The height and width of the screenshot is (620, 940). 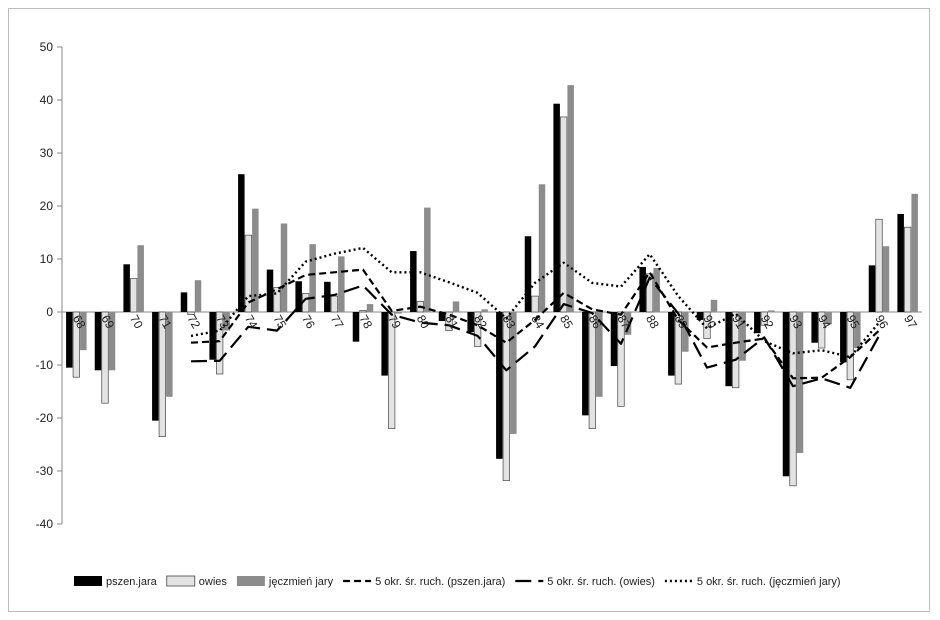 I want to click on category-label-72: 72, so click(x=193, y=322).